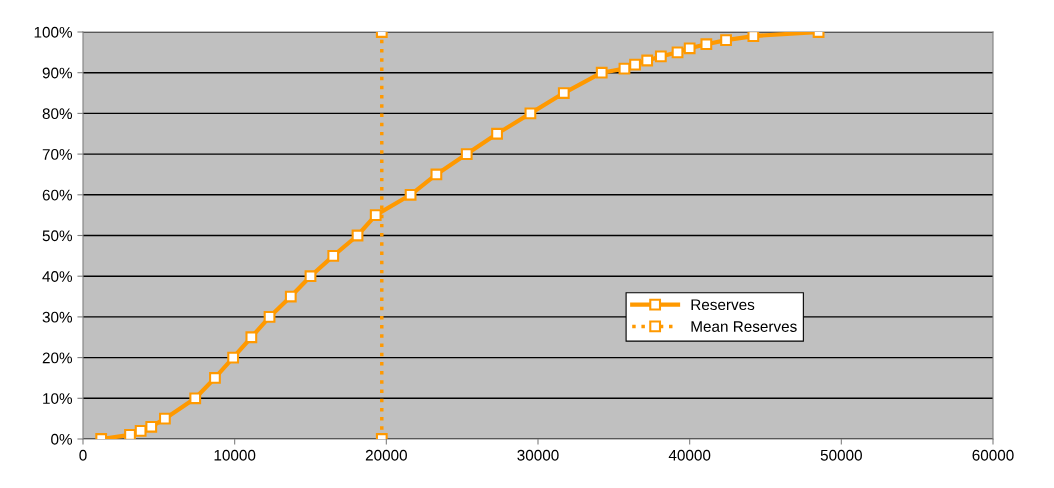  What do you see at coordinates (57, 73) in the screenshot?
I see `y-tick-label: 90%` at bounding box center [57, 73].